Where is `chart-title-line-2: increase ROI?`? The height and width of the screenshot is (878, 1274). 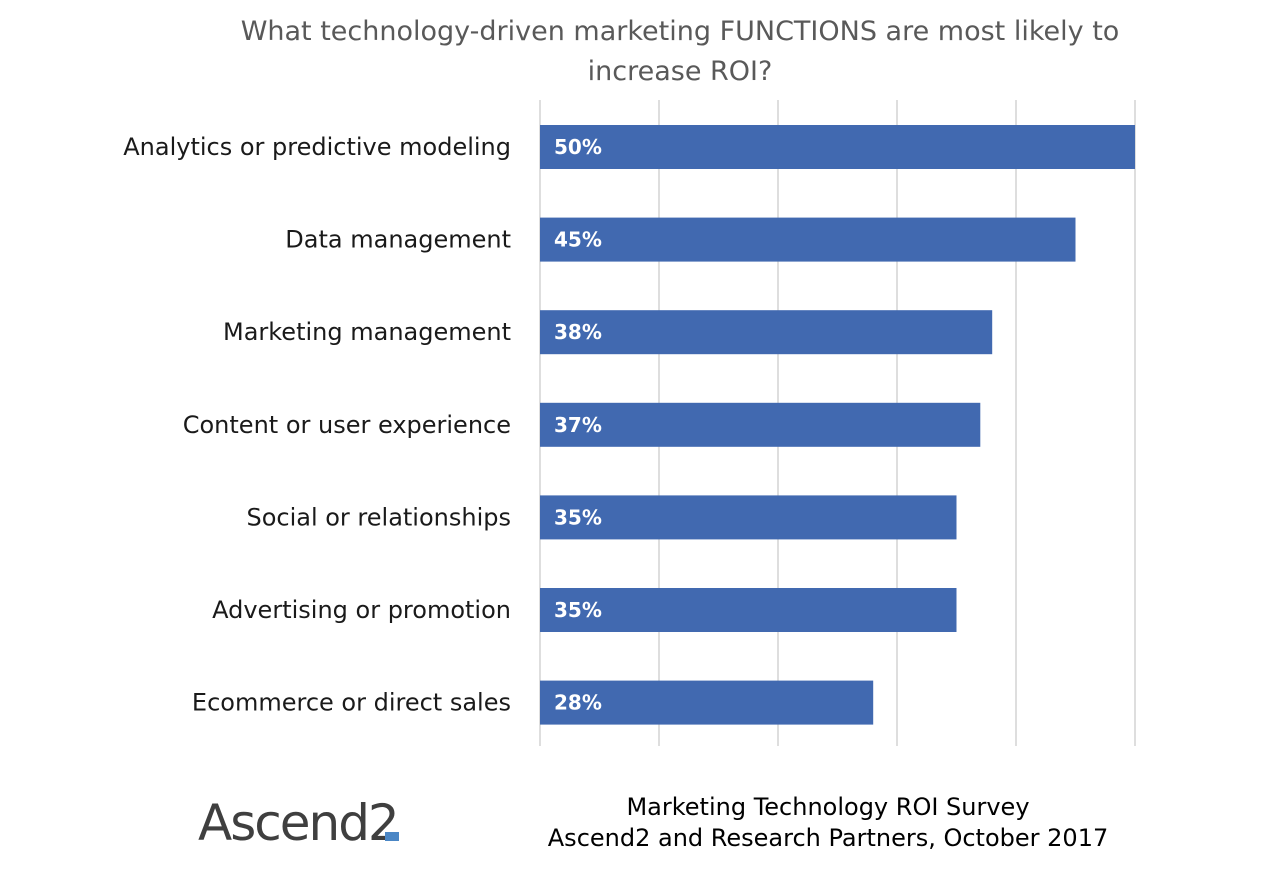 chart-title-line-2: increase ROI? is located at coordinates (680, 71).